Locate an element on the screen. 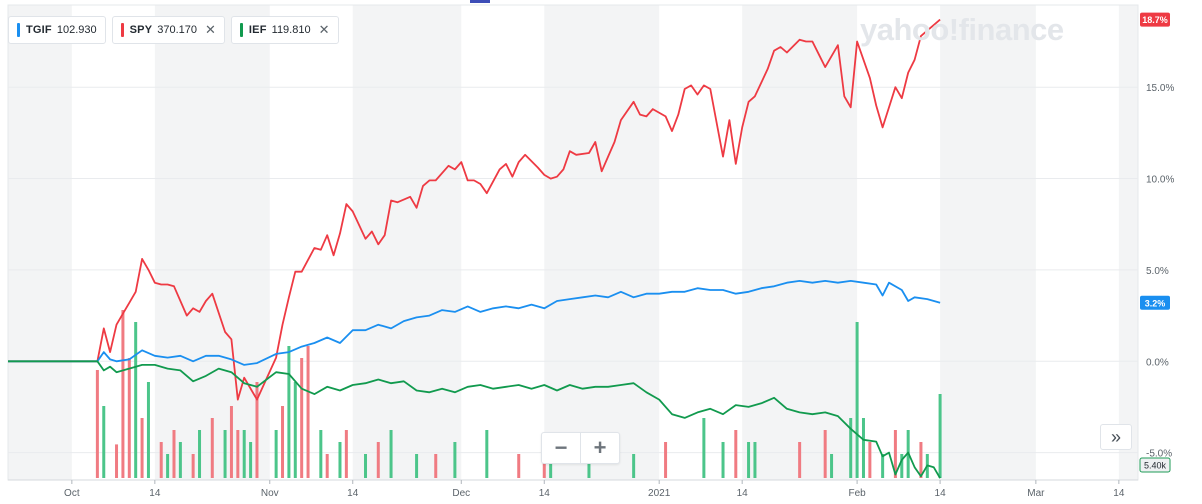  legend-item-spy: SPY 370.170 ✕ is located at coordinates (168, 30).